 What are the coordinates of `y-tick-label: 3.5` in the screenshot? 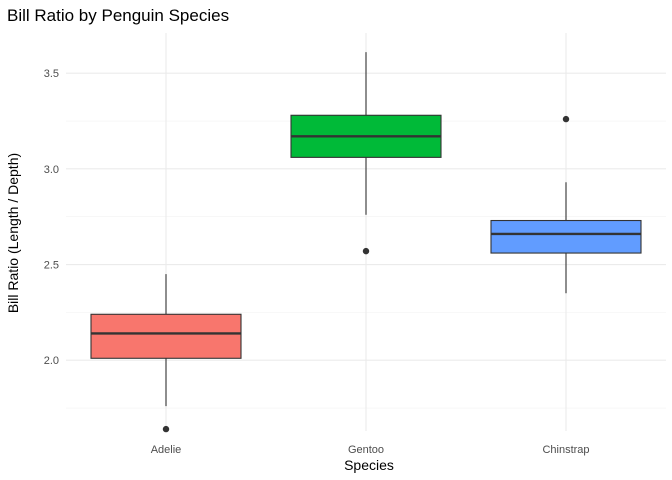 It's located at (51, 74).